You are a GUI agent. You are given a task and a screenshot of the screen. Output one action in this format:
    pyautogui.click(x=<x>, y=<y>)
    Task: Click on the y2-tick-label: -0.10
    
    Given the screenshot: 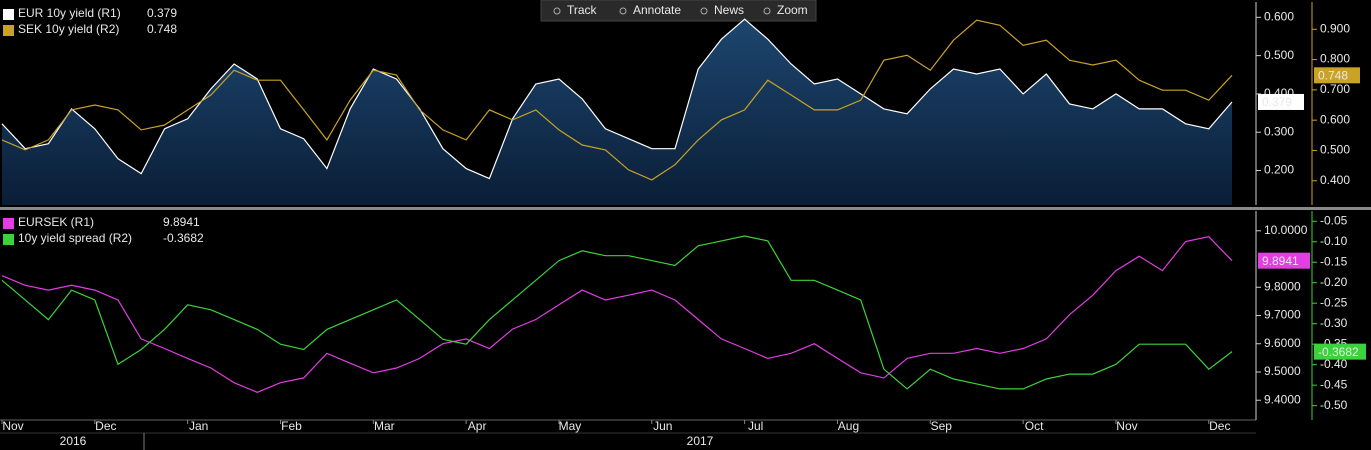 What is the action you would take?
    pyautogui.click(x=1334, y=241)
    